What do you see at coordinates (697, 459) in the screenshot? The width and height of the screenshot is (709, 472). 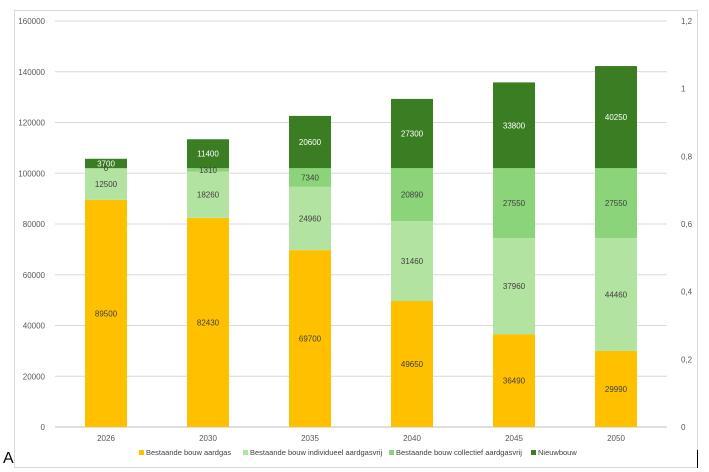 I see `right-rule` at bounding box center [697, 459].